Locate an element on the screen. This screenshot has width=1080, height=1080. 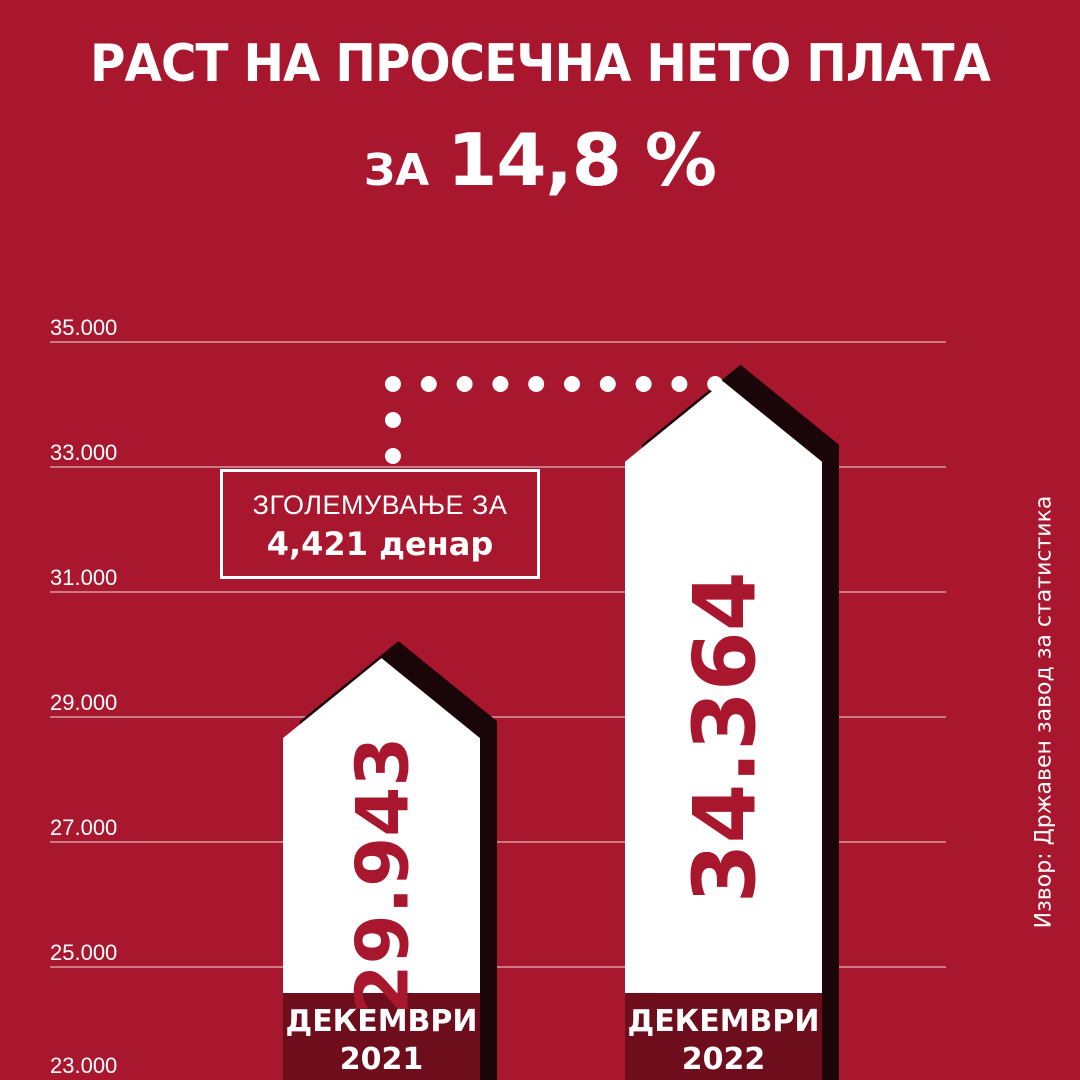
y-tick-label: 23.000 is located at coordinates (83, 1065).